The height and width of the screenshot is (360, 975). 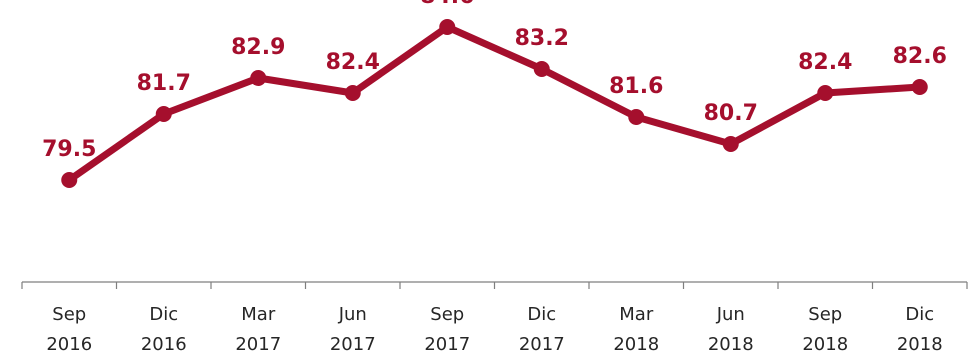 I want to click on data-label: 80.7, so click(x=731, y=113).